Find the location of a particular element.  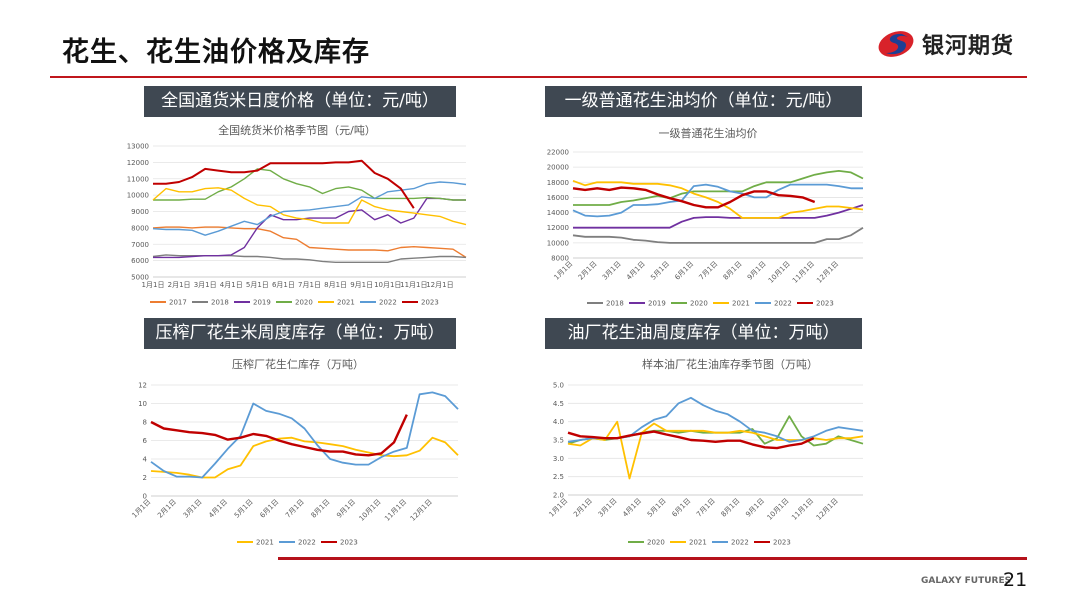

footer-divider is located at coordinates (652, 558).